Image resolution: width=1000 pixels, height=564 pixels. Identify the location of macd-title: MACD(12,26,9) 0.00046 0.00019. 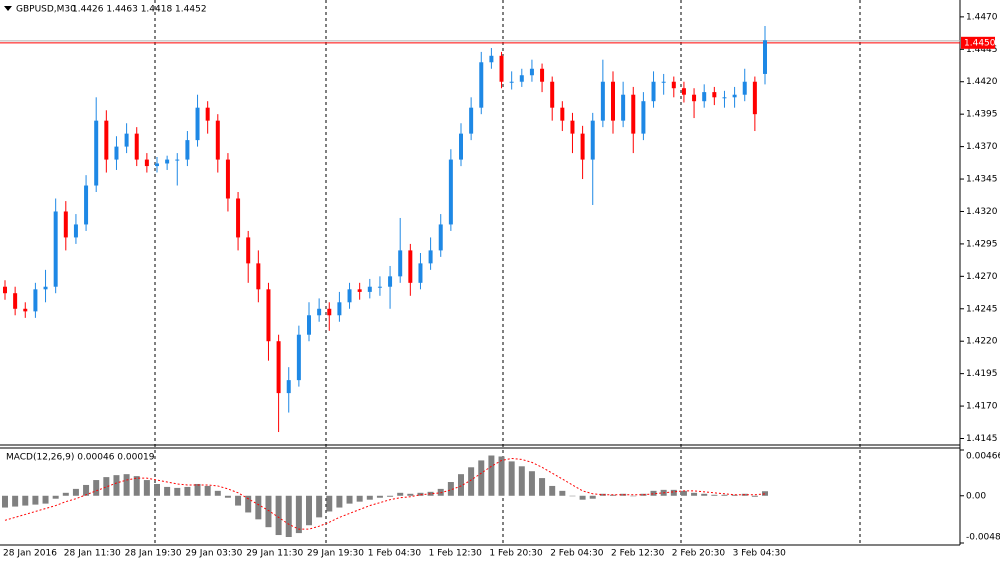
(80, 458).